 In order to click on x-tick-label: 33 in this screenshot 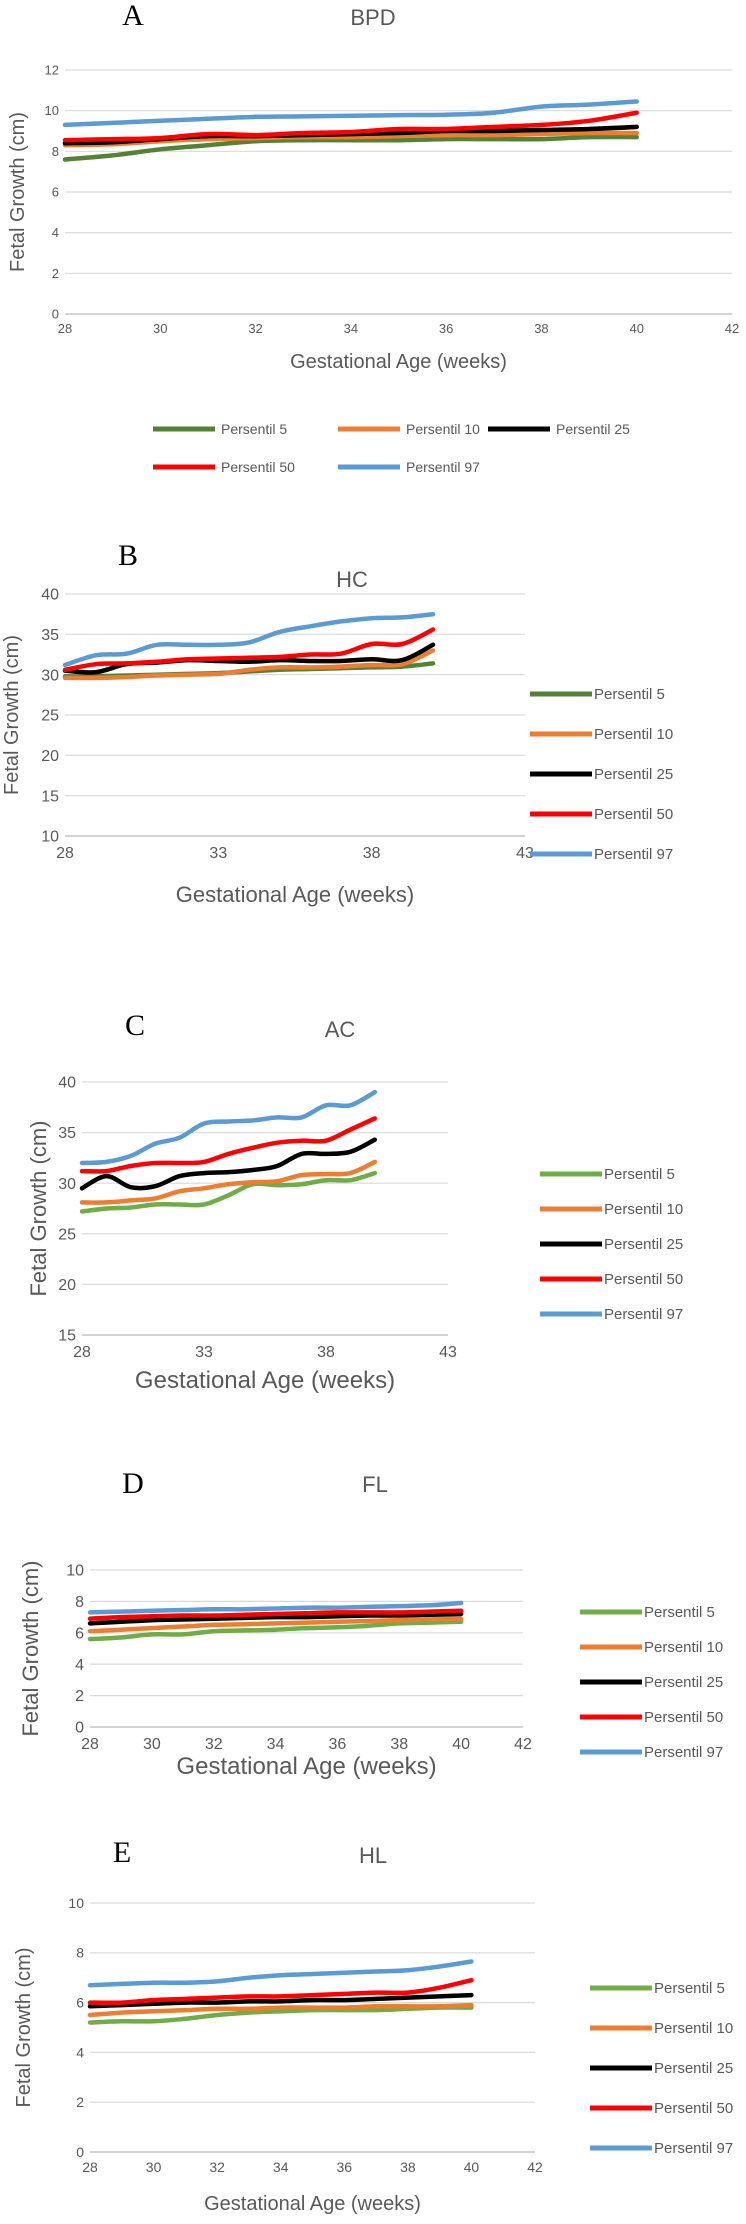, I will do `click(218, 853)`.